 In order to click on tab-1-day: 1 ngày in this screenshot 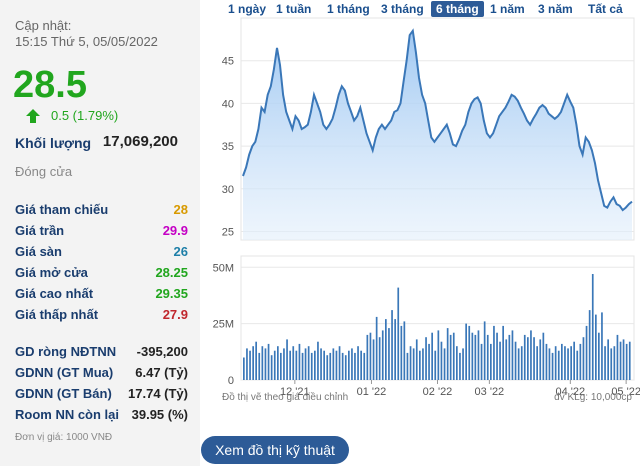, I will do `click(247, 9)`.